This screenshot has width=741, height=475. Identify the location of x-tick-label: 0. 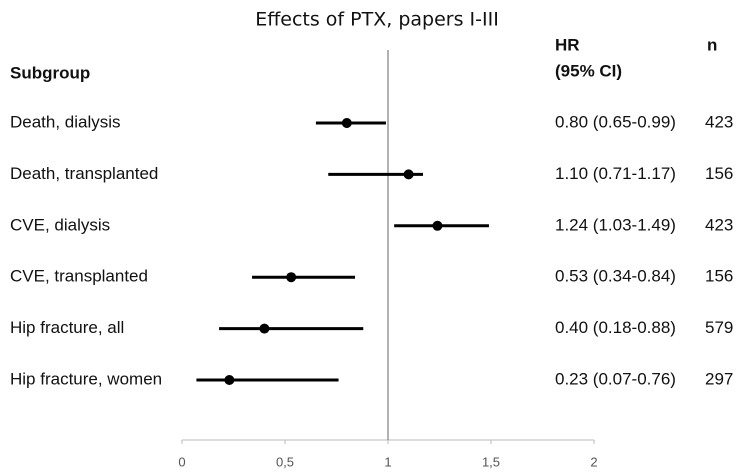
(181, 461).